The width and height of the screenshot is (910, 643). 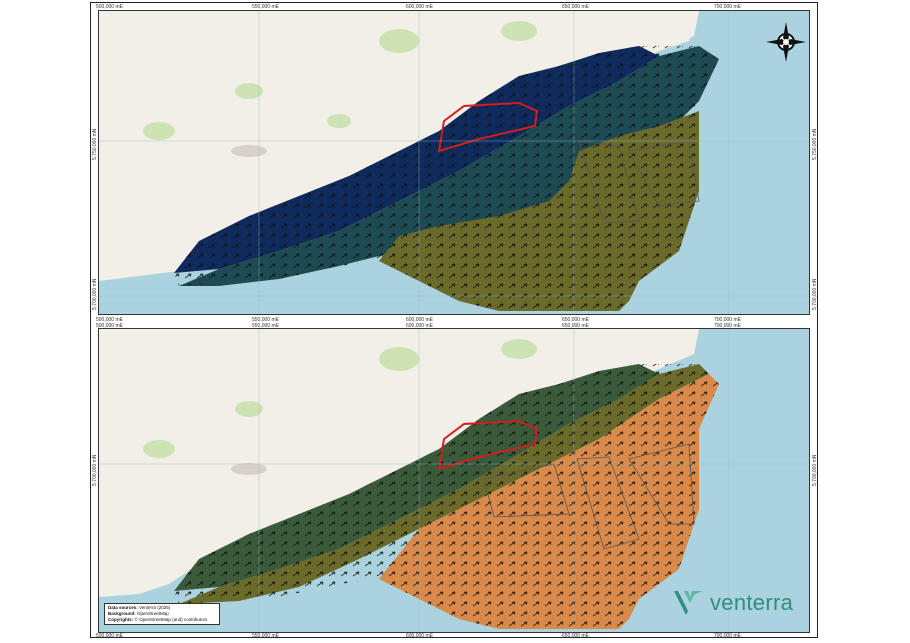 What do you see at coordinates (122, 613) in the screenshot?
I see `background-label: Background:` at bounding box center [122, 613].